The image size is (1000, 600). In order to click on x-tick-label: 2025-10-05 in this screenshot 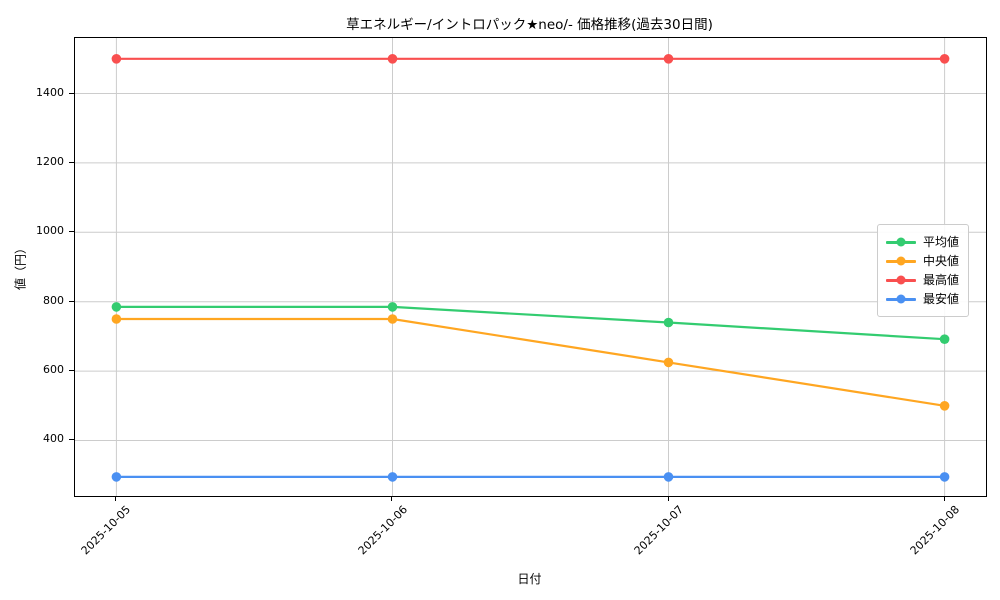, I will do `click(106, 530)`.